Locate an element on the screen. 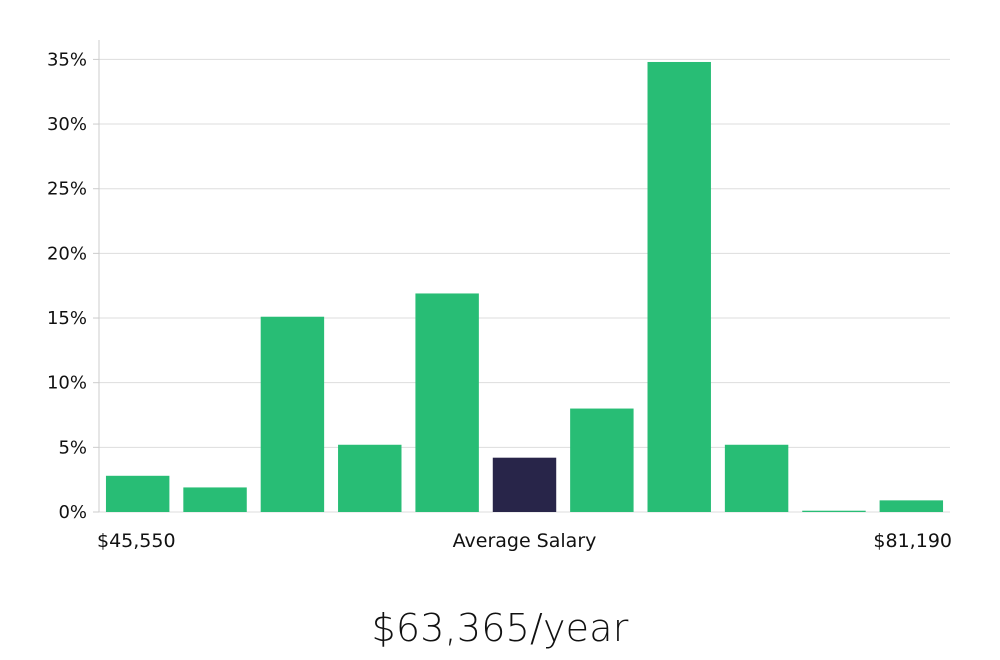 Image resolution: width=1000 pixels, height=660 pixels. x-axis-title: Average Salary is located at coordinates (525, 541).